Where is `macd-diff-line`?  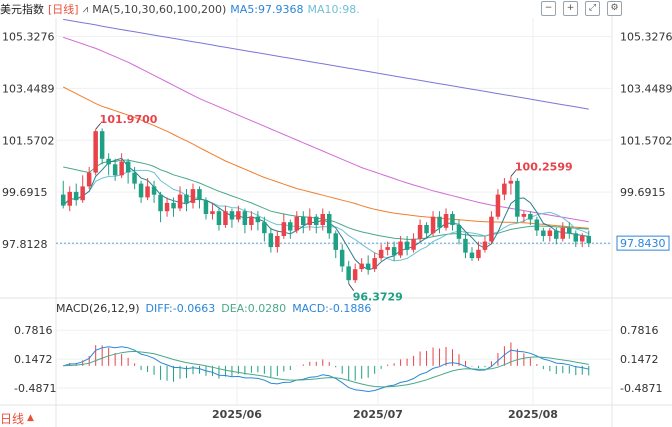 macd-diff-line is located at coordinates (326, 369).